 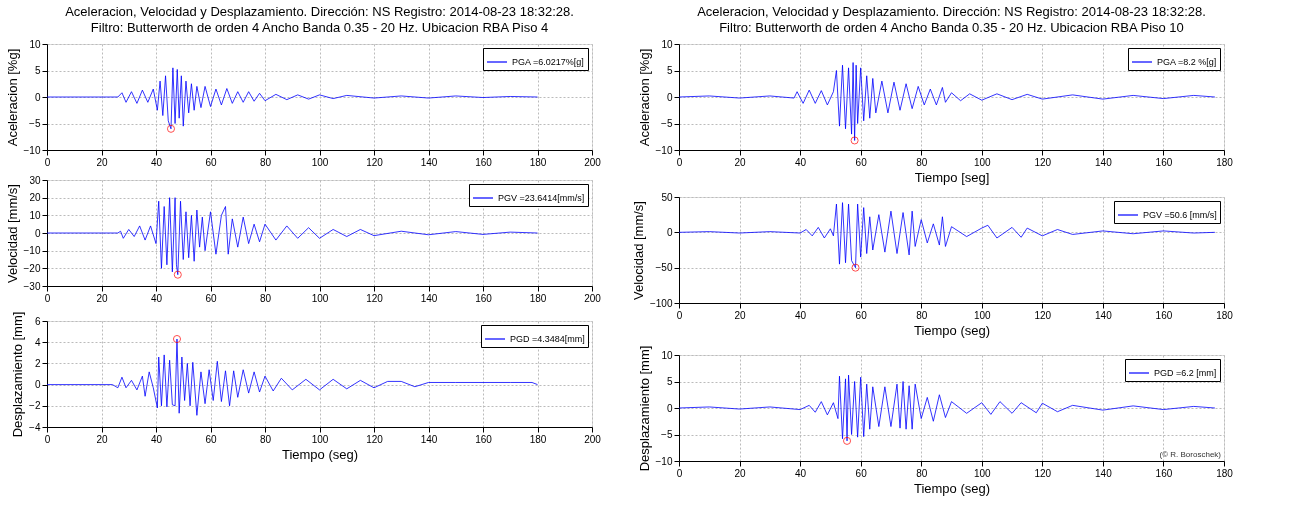 What do you see at coordinates (35, 198) in the screenshot?
I see `y-tick-label: 20` at bounding box center [35, 198].